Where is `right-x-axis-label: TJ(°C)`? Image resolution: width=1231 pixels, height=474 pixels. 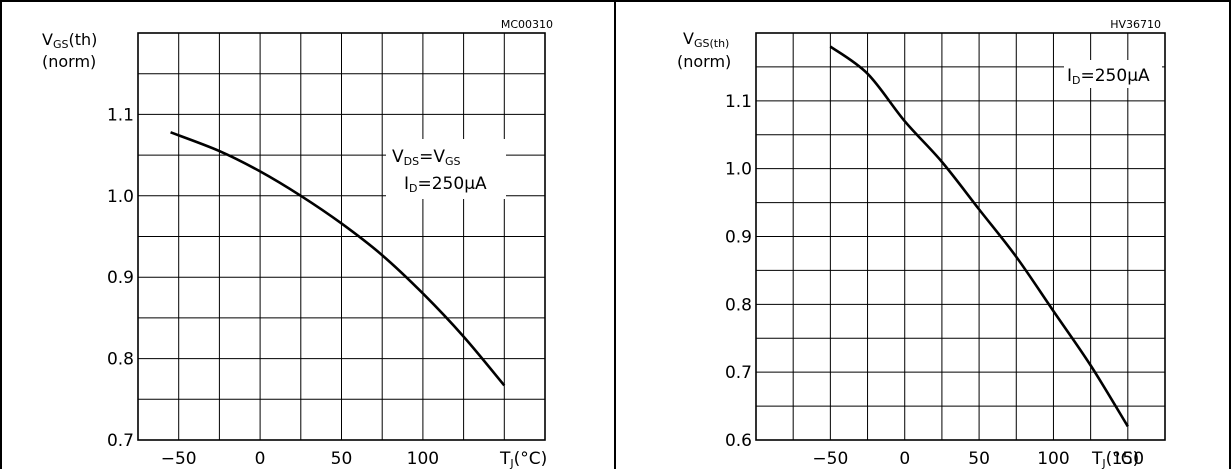
right-x-axis-label: TJ(°C) is located at coordinates (1115, 459).